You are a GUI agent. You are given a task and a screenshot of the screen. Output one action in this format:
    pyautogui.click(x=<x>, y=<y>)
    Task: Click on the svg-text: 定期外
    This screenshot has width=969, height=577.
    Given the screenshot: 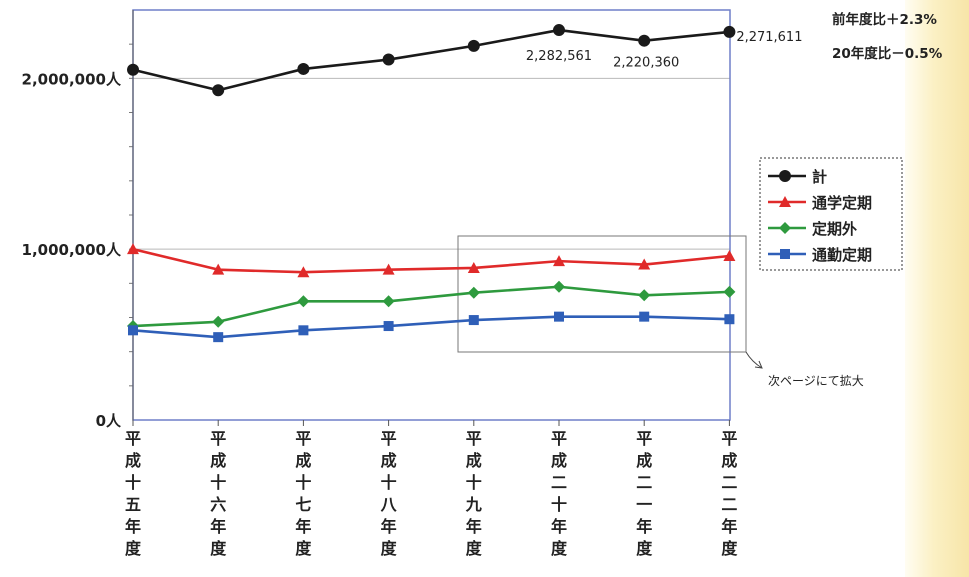 What is the action you would take?
    pyautogui.click(x=834, y=229)
    